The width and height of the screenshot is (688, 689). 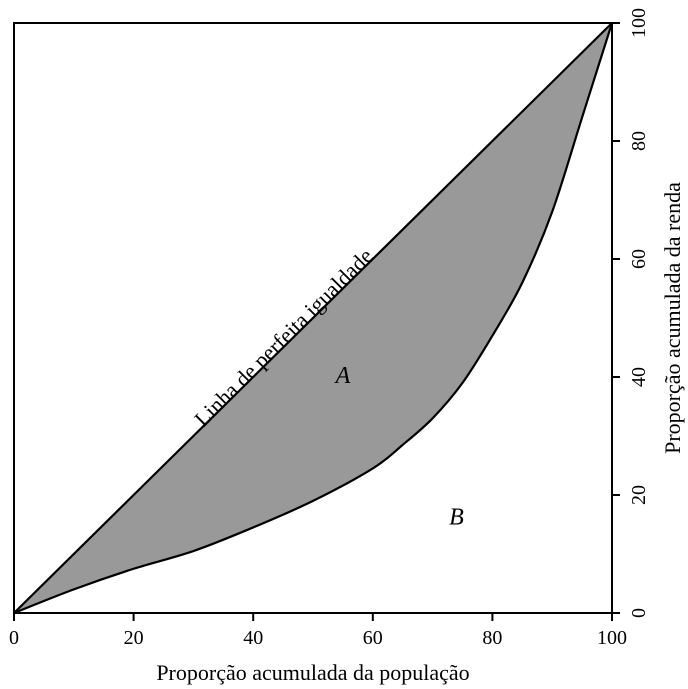 I want to click on region-b-label: B, so click(x=456, y=518).